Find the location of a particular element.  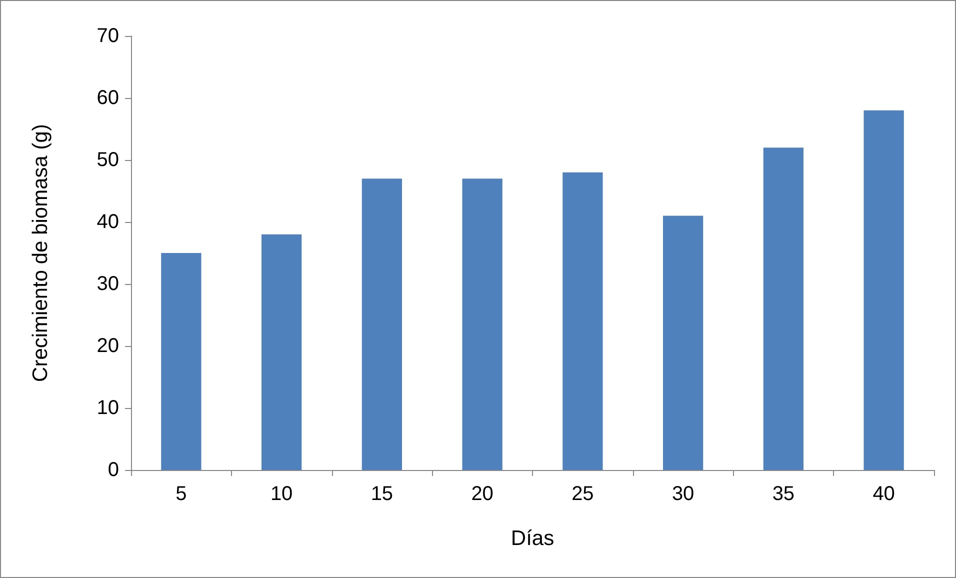

y-tick-label: 60 is located at coordinates (107, 98).